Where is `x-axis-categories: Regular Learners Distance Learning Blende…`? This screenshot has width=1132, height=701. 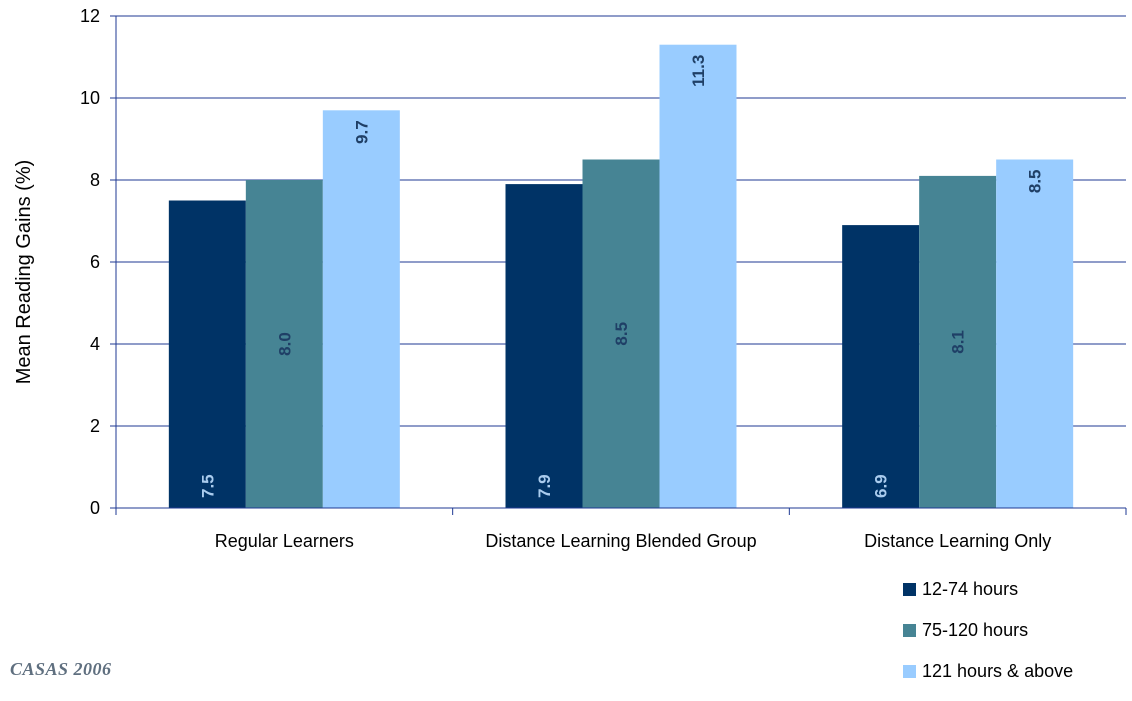
x-axis-categories: Regular Learners Distance Learning Blende… is located at coordinates (621, 529).